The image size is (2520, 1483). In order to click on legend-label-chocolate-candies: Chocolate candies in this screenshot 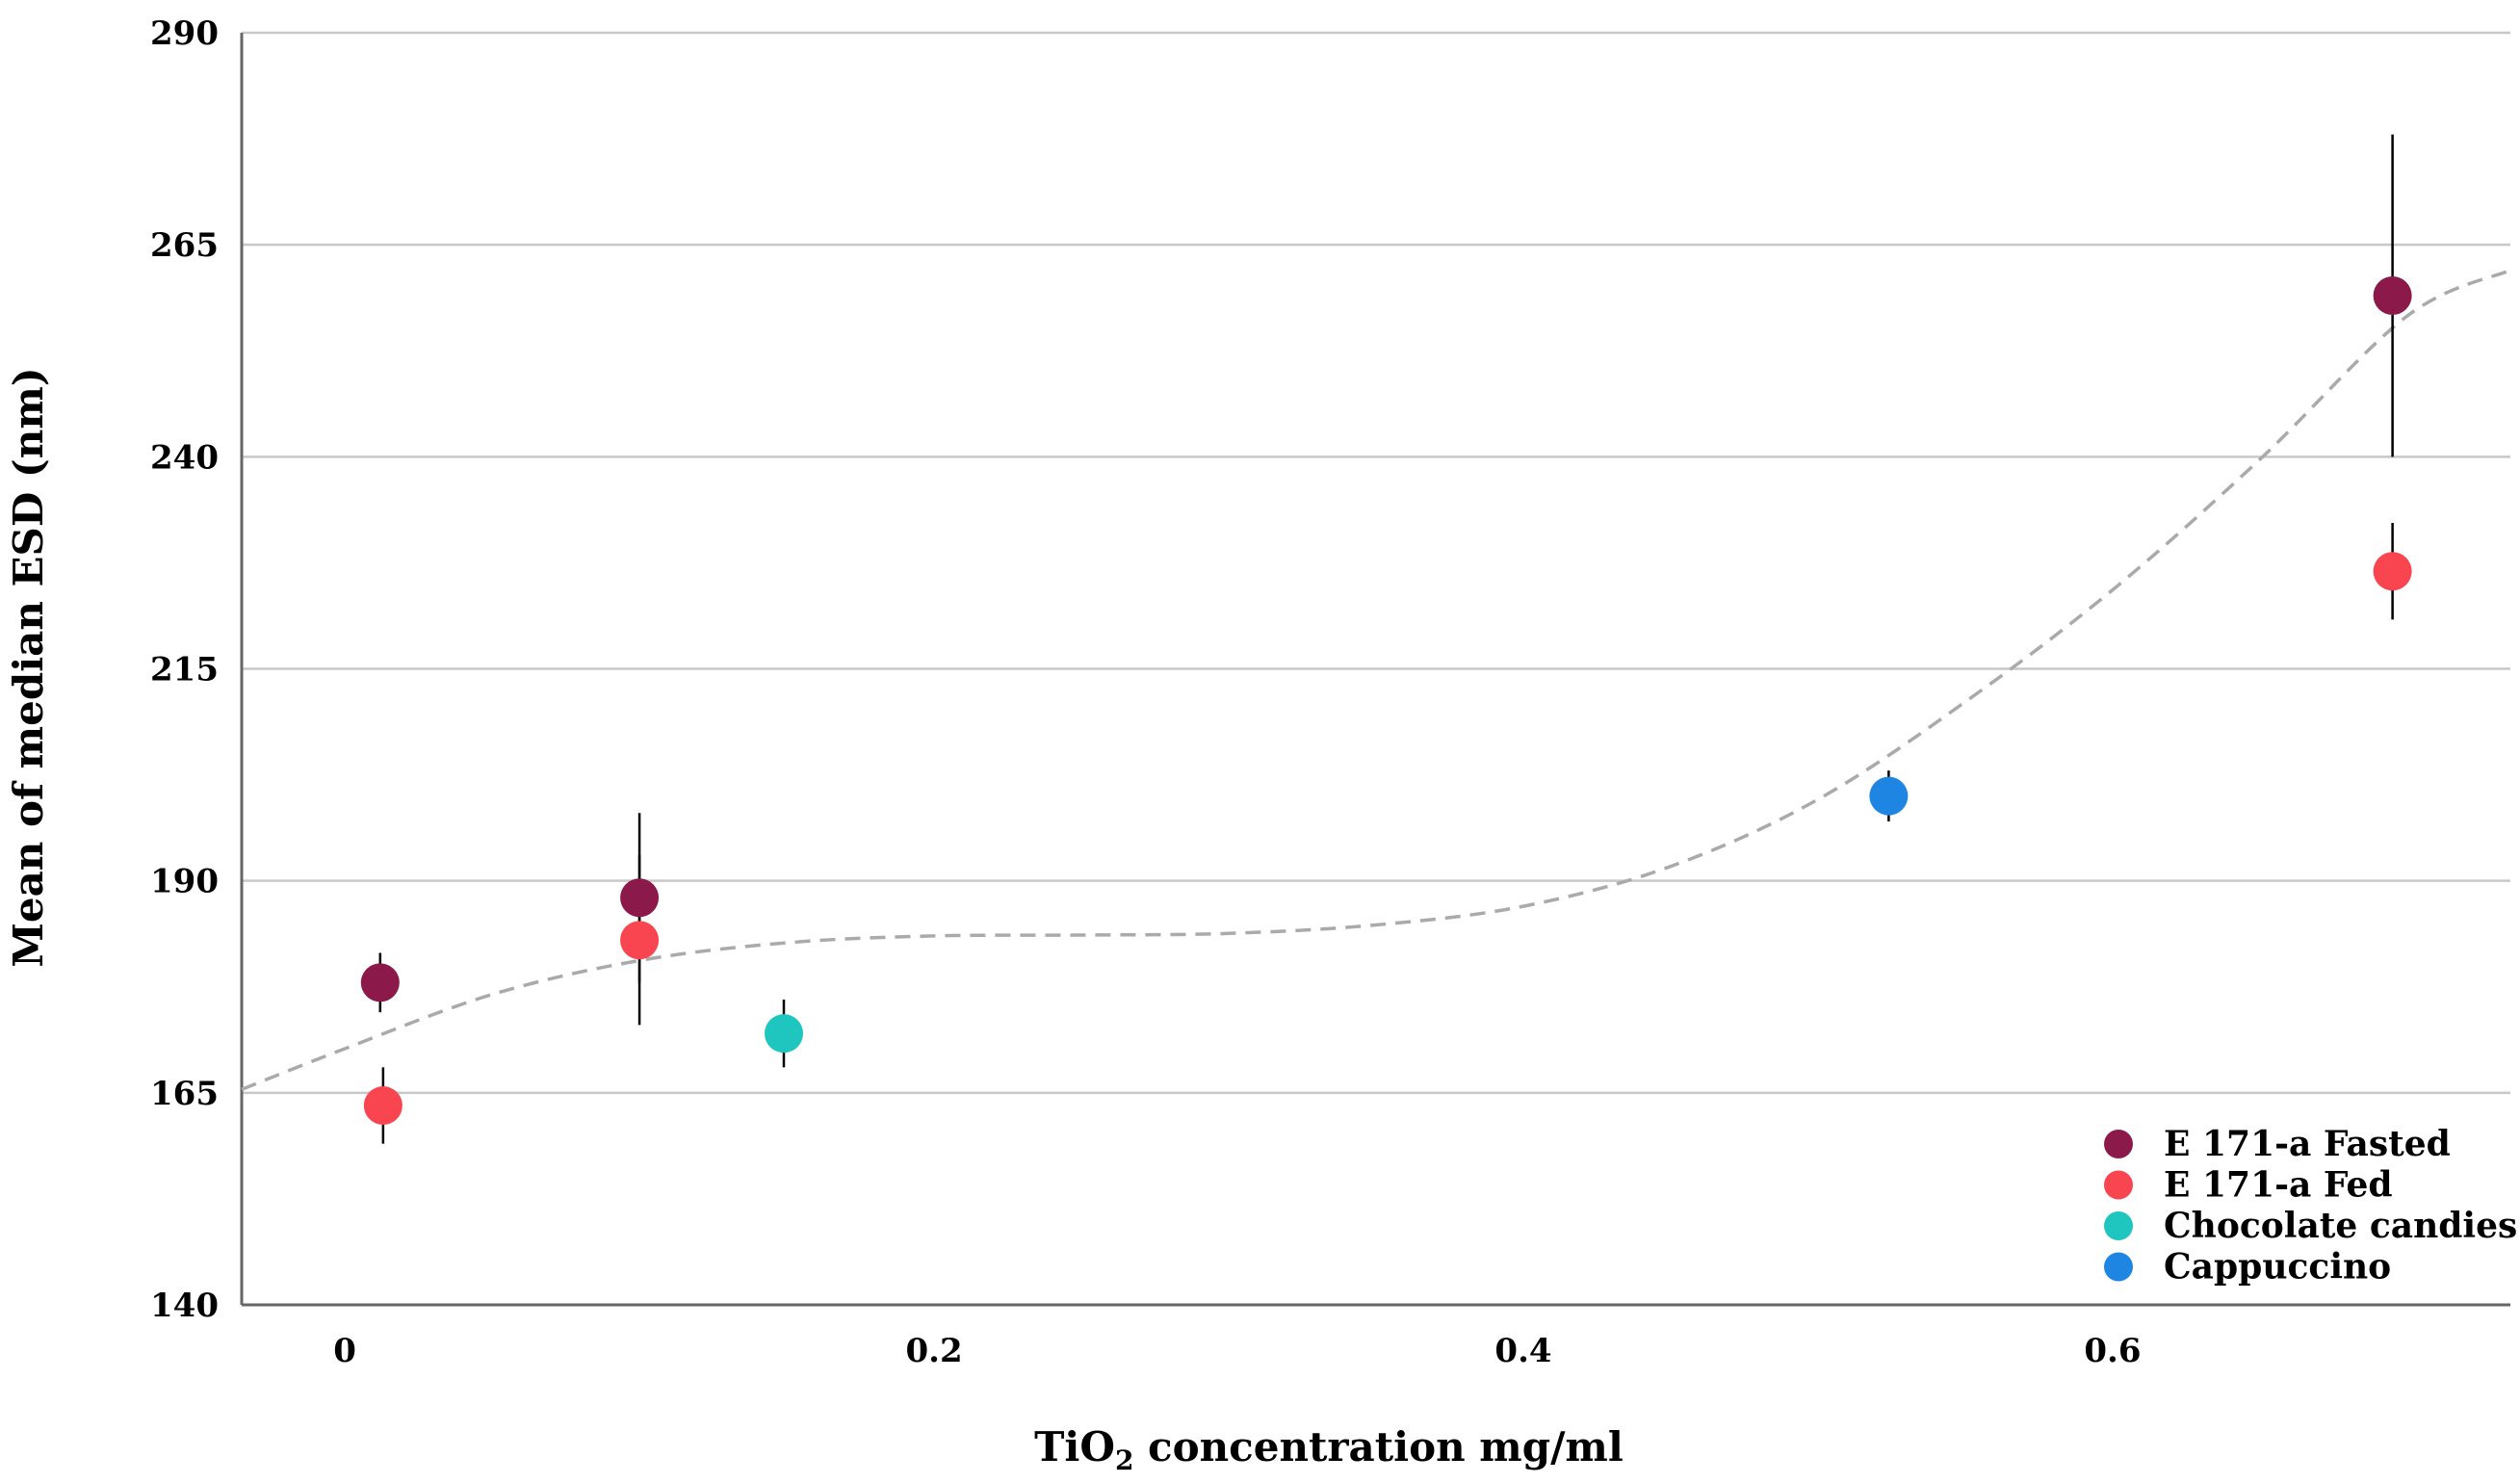, I will do `click(2340, 1226)`.